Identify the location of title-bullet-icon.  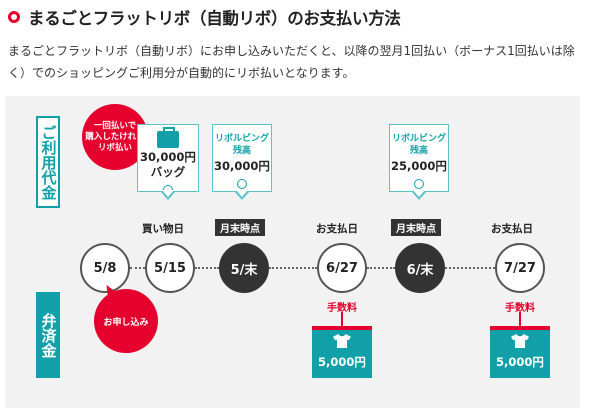
(14, 17).